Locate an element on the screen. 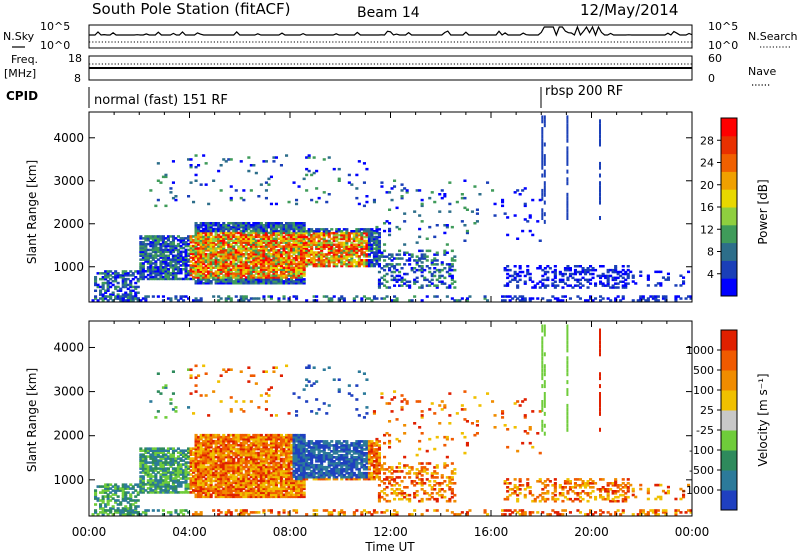 The image size is (800, 554). power-cell-1925 is located at coordinates (317, 233).